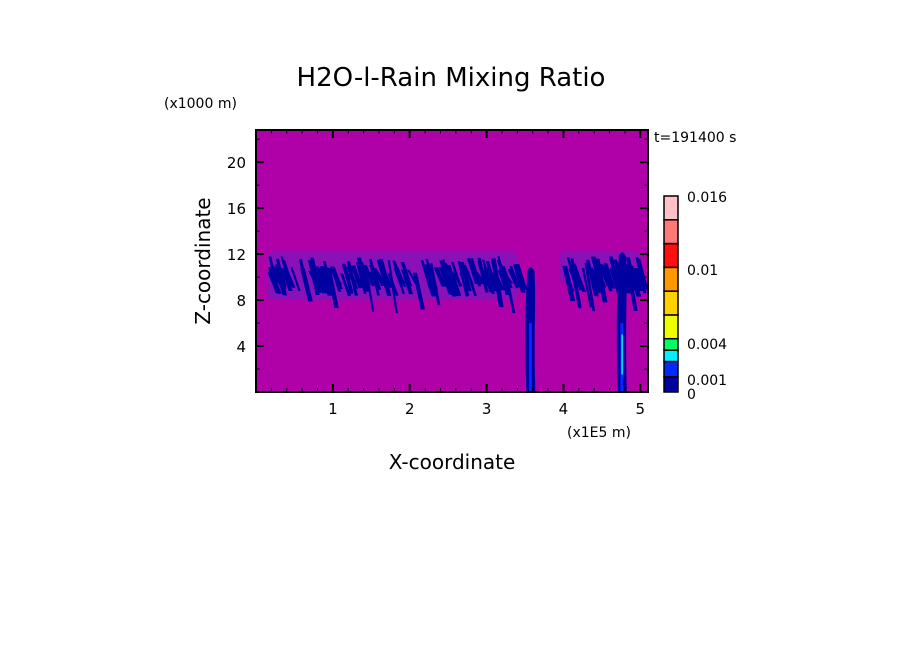 This screenshot has height=654, width=904. I want to click on x-tick-label: 1, so click(333, 409).